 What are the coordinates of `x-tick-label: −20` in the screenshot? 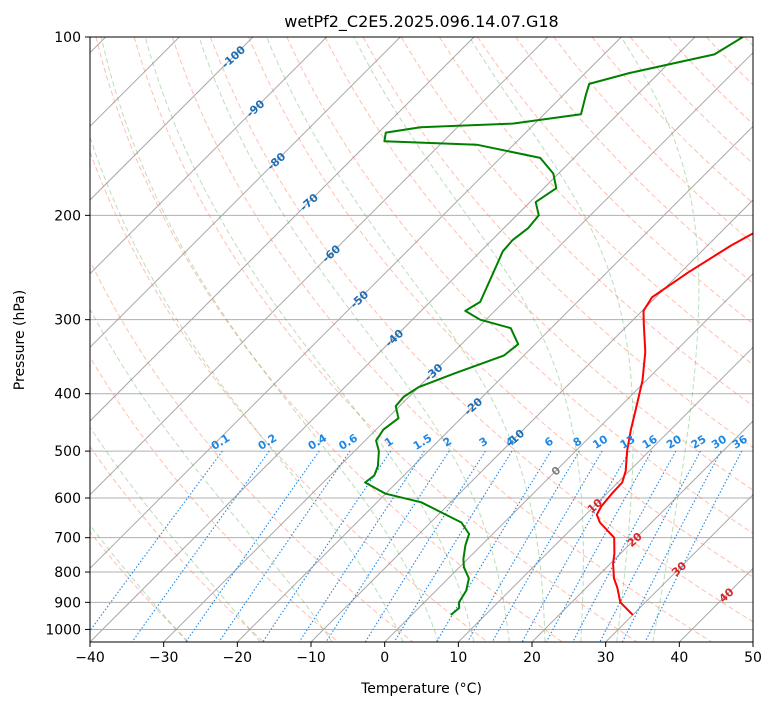 It's located at (238, 658).